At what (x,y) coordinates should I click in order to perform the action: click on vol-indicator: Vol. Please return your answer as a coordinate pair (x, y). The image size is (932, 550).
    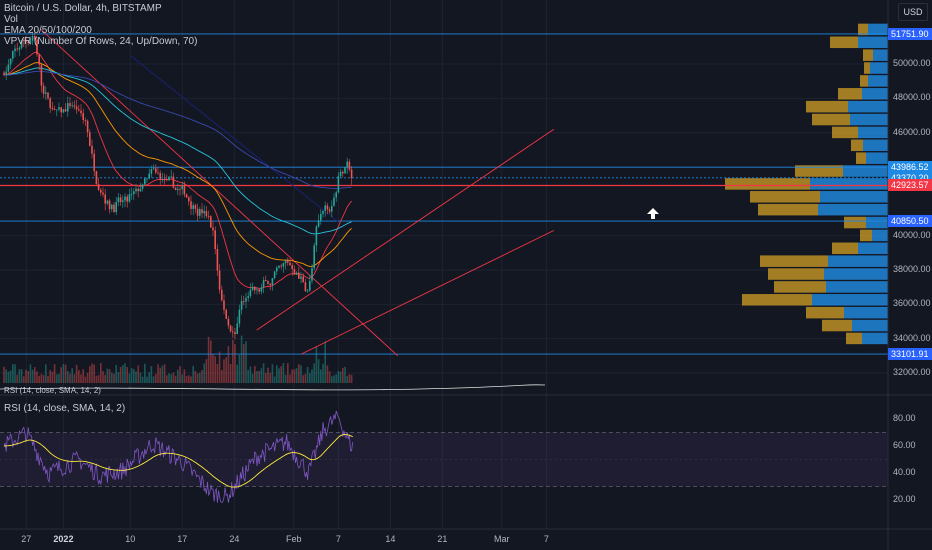
    Looking at the image, I should click on (11, 19).